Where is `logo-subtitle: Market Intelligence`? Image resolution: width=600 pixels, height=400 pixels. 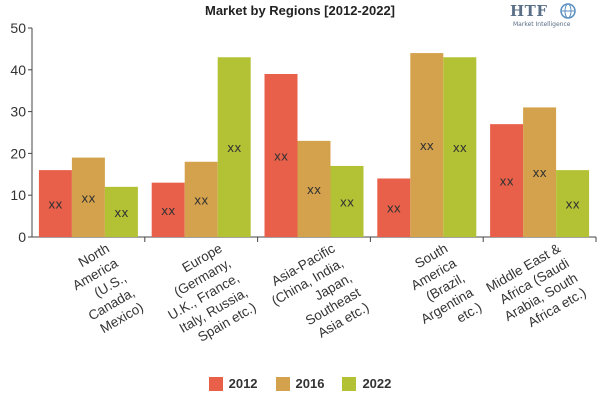
logo-subtitle: Market Intelligence is located at coordinates (542, 24).